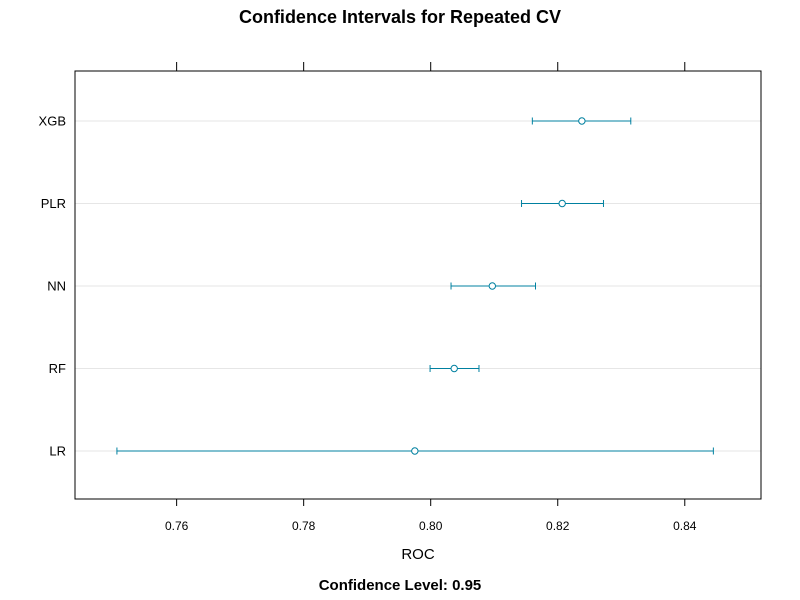  I want to click on category-label-plr: PLR, so click(53, 203).